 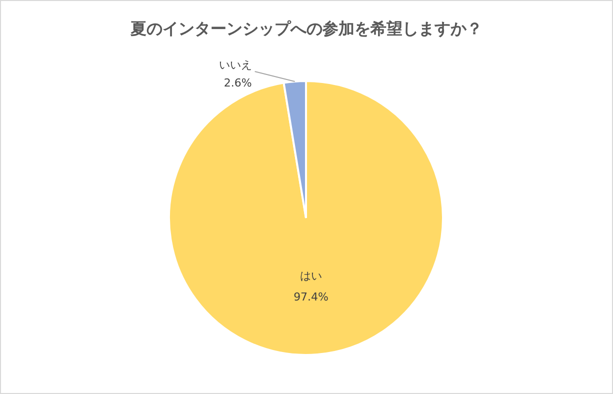 I want to click on data-label: 97.4%, so click(x=311, y=297).